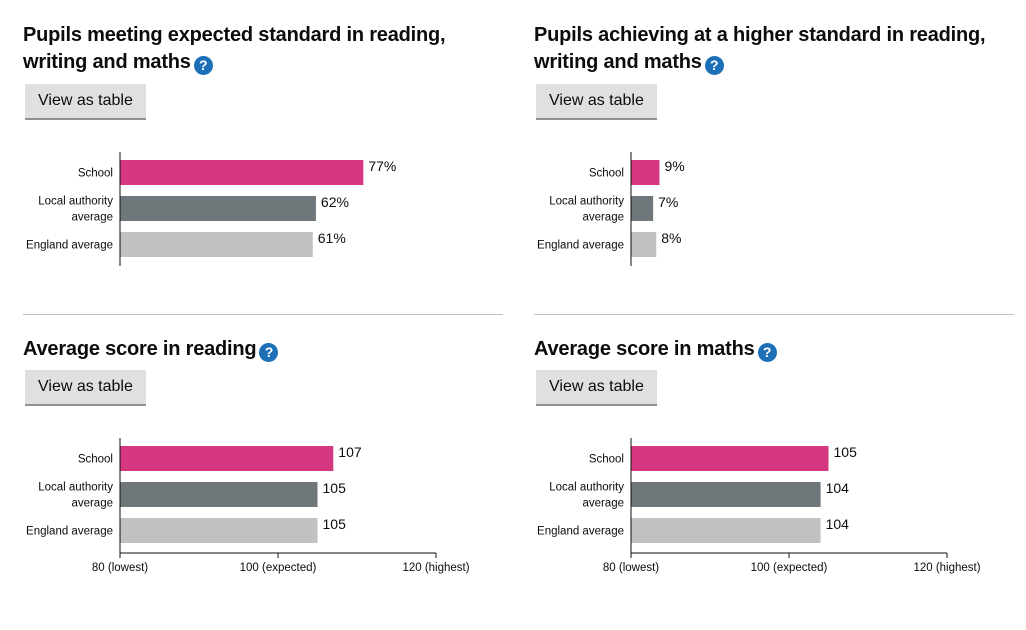 The width and height of the screenshot is (1026, 630). What do you see at coordinates (335, 202) in the screenshot?
I see `value-label: 62%` at bounding box center [335, 202].